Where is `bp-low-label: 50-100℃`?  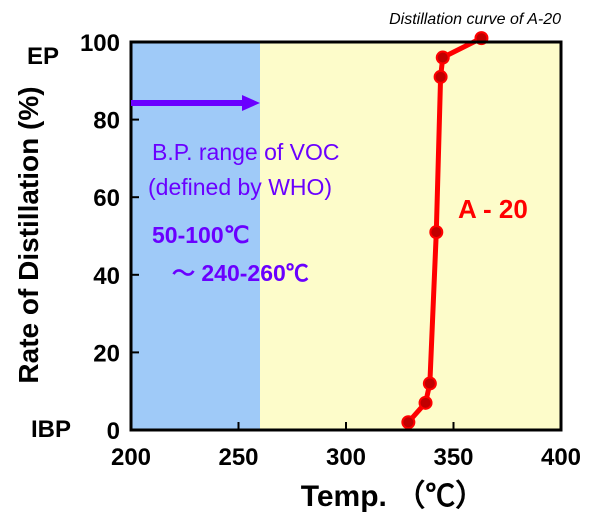 bp-low-label: 50-100℃ is located at coordinates (200, 235).